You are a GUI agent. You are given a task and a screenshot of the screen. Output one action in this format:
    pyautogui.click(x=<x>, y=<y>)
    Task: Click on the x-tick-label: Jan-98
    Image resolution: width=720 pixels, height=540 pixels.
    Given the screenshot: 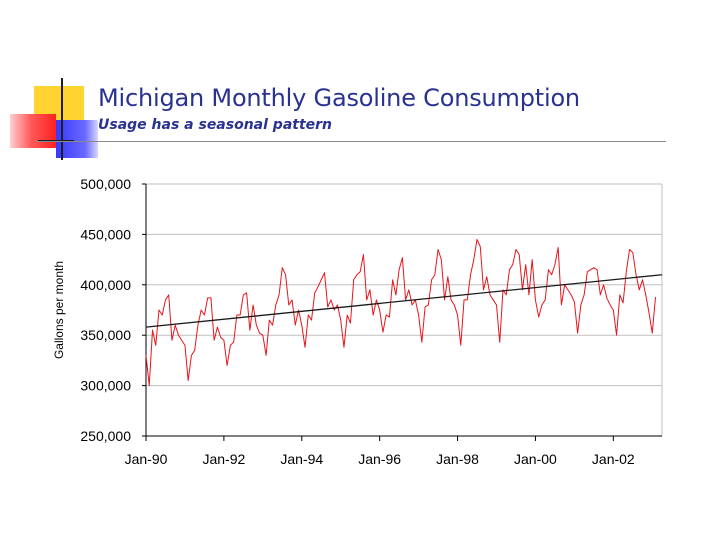 What is the action you would take?
    pyautogui.click(x=457, y=459)
    